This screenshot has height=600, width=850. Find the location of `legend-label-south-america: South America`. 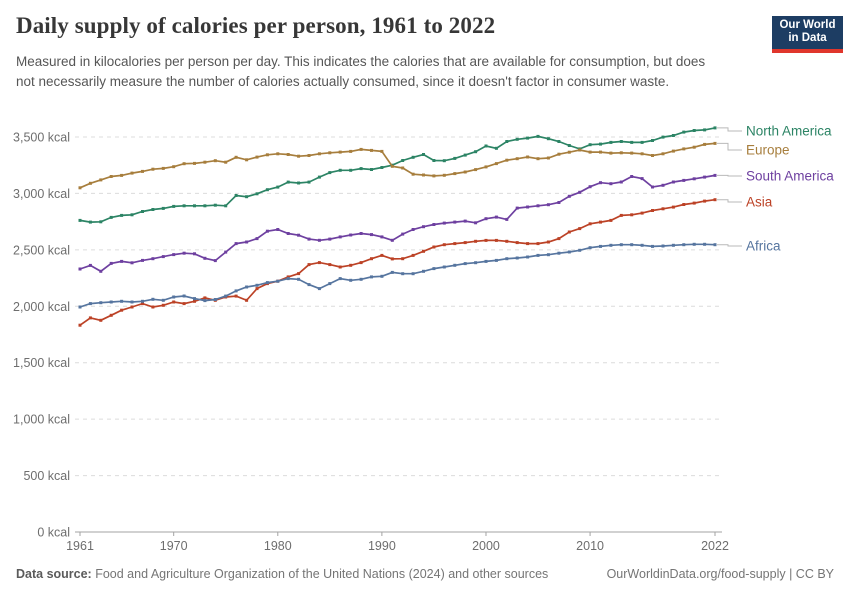

legend-label-south-america: South America is located at coordinates (790, 176).